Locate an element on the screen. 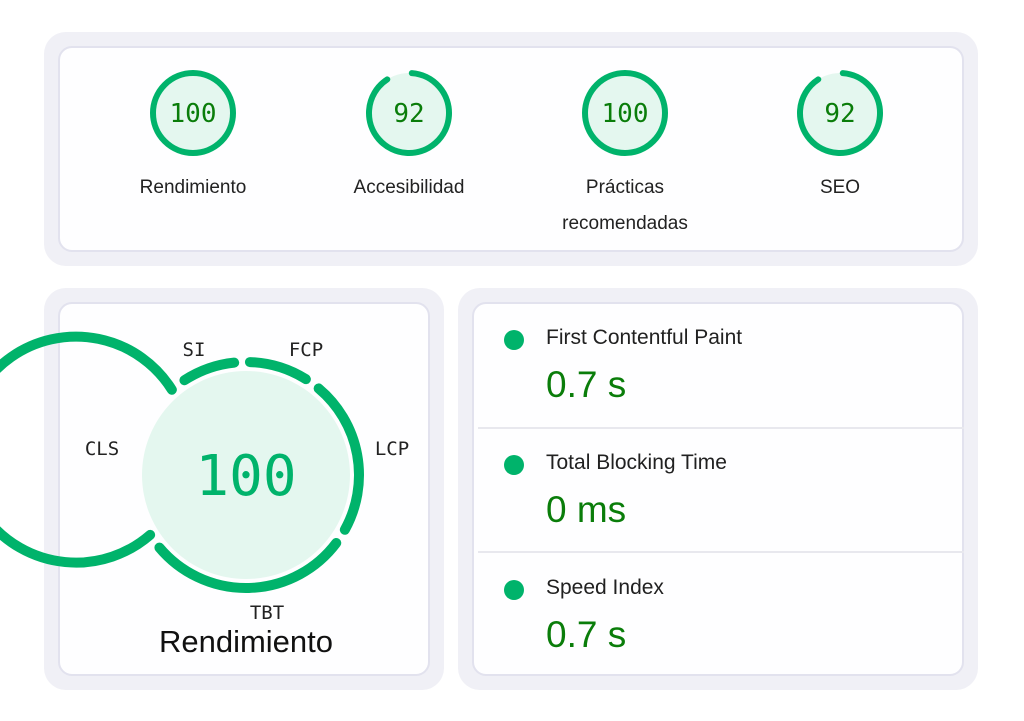 The height and width of the screenshot is (721, 1024). segment-label: LCP is located at coordinates (392, 449).